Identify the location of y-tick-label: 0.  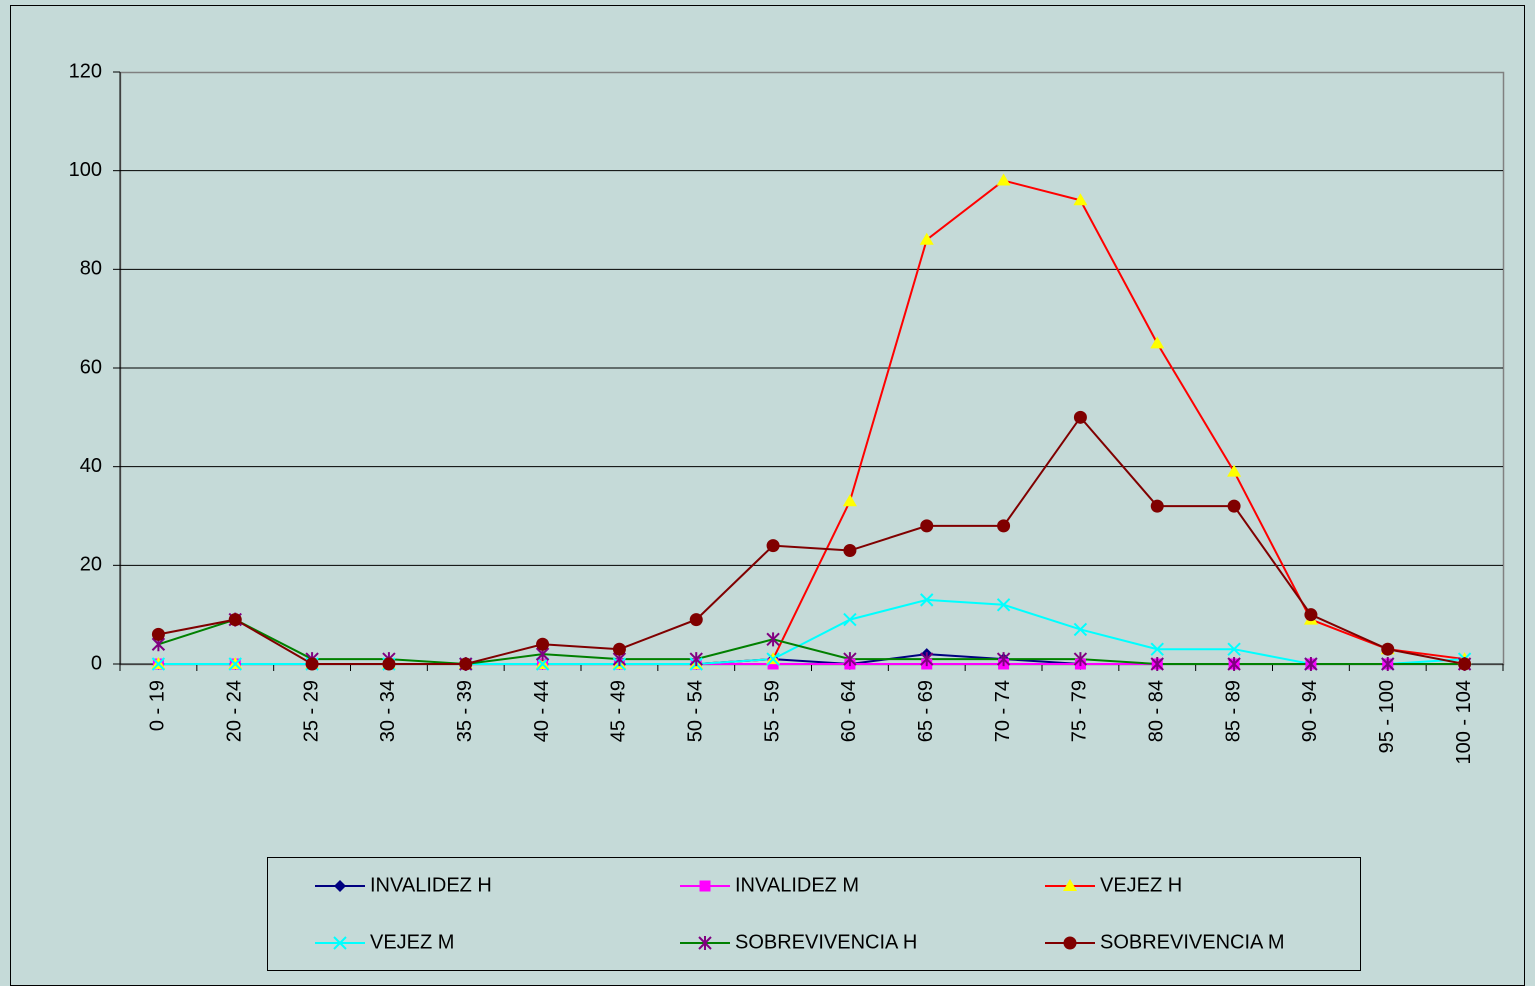
(96, 663).